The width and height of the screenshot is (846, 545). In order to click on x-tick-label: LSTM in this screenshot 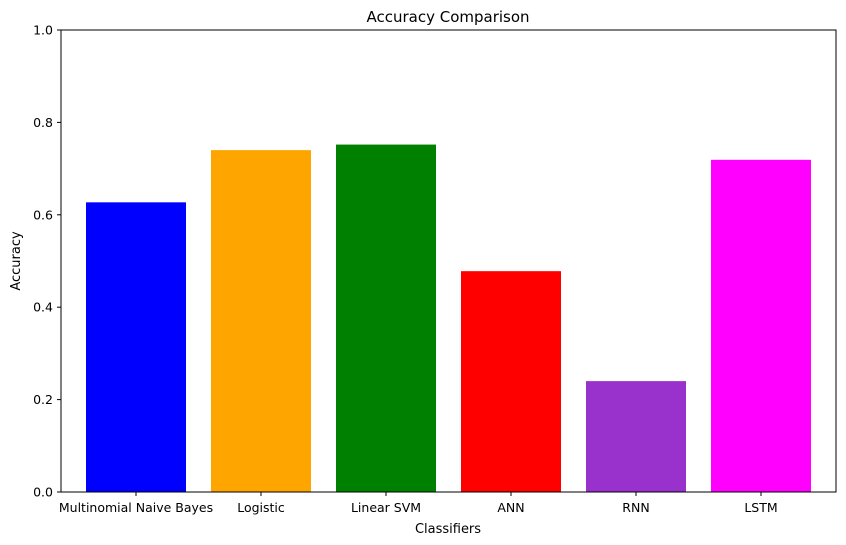, I will do `click(760, 507)`.